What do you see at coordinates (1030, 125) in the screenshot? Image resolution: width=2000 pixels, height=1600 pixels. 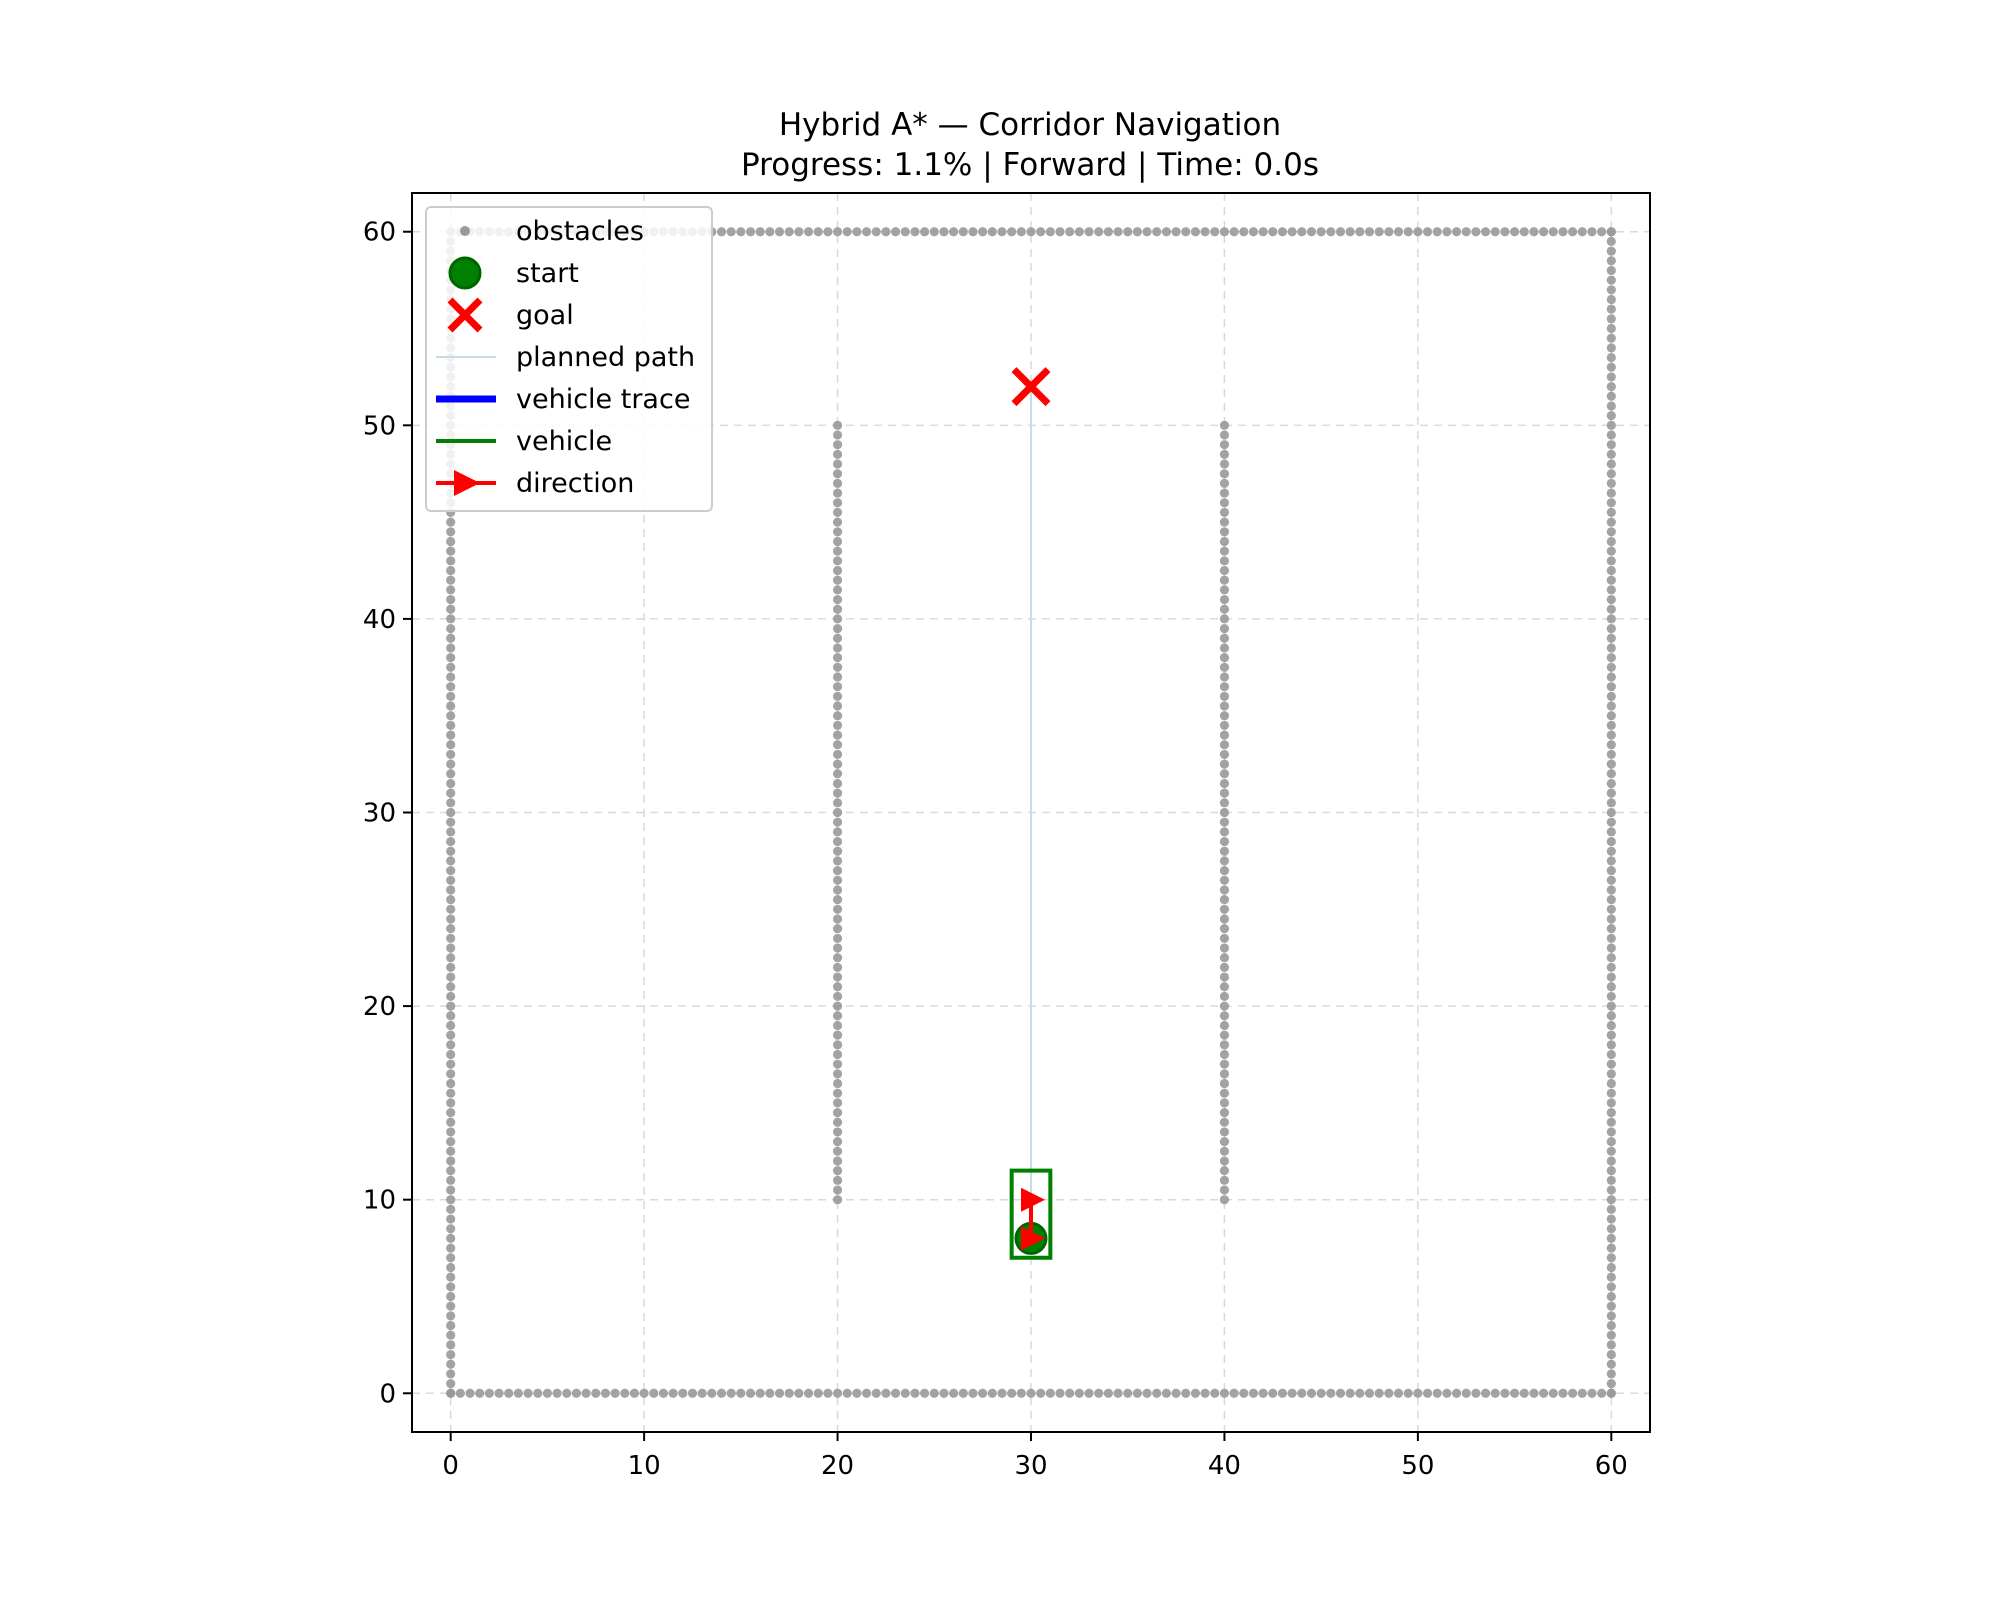 I see `chart-title: Hybrid A* — Corridor Navigation` at bounding box center [1030, 125].